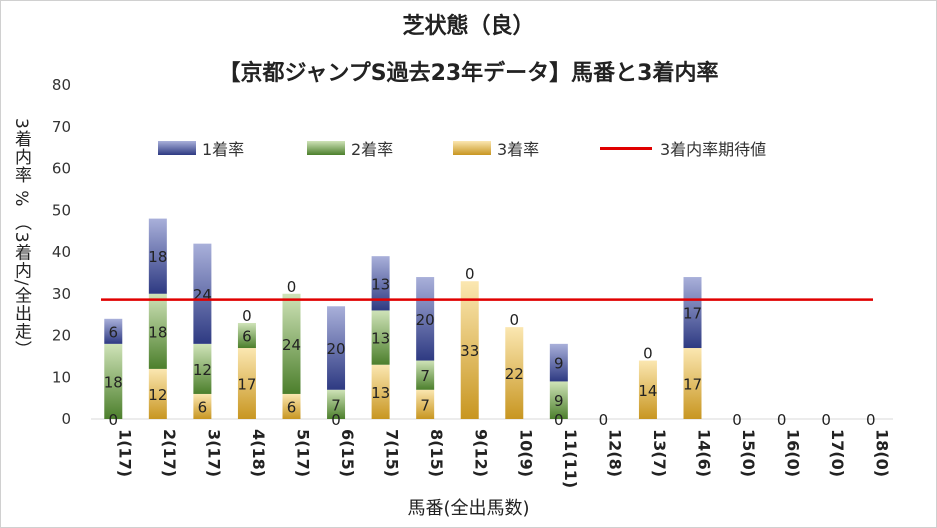  Describe the element at coordinates (350, 148) in the screenshot. I see `legend-item-place2: 2着率` at that location.